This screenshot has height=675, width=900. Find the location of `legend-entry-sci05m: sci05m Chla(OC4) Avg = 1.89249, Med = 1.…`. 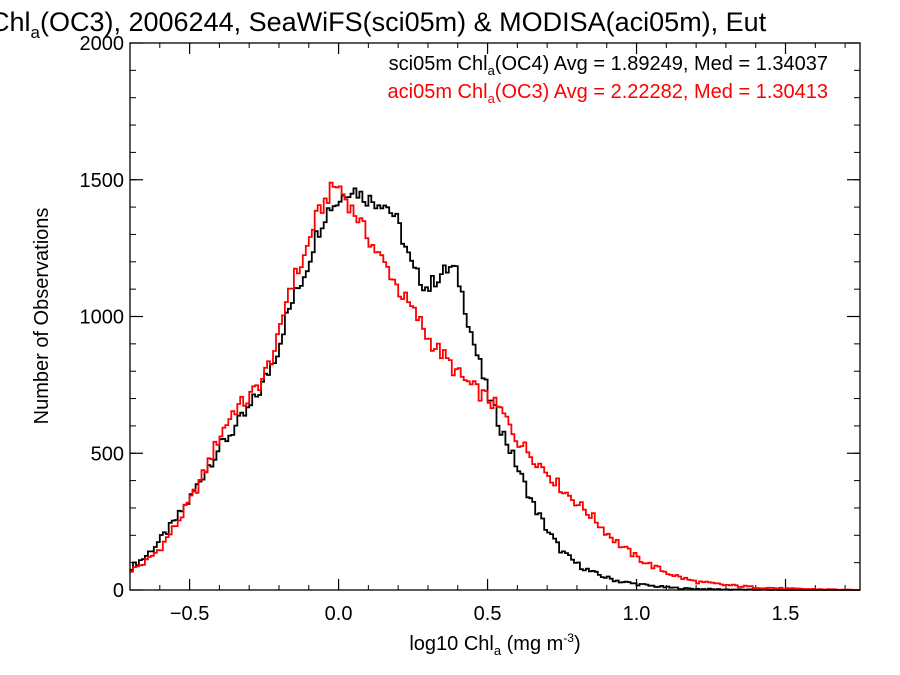

legend-entry-sci05m: sci05m Chla(OC4) Avg = 1.89249, Med = 1.… is located at coordinates (608, 65).